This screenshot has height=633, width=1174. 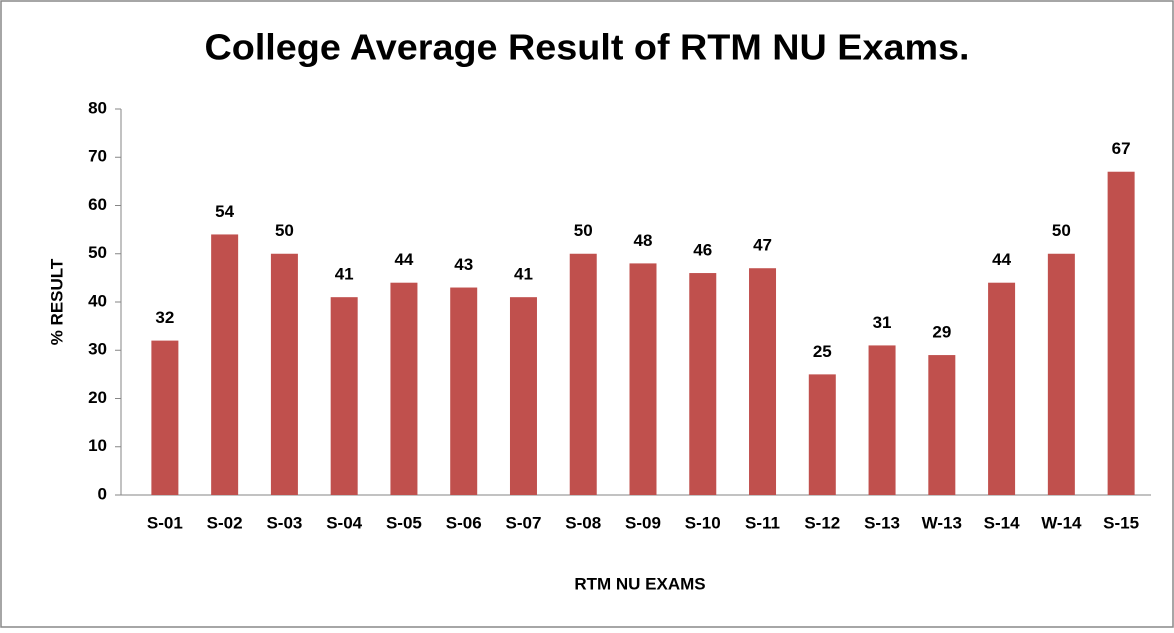 I want to click on data-label: 48, so click(x=643, y=240).